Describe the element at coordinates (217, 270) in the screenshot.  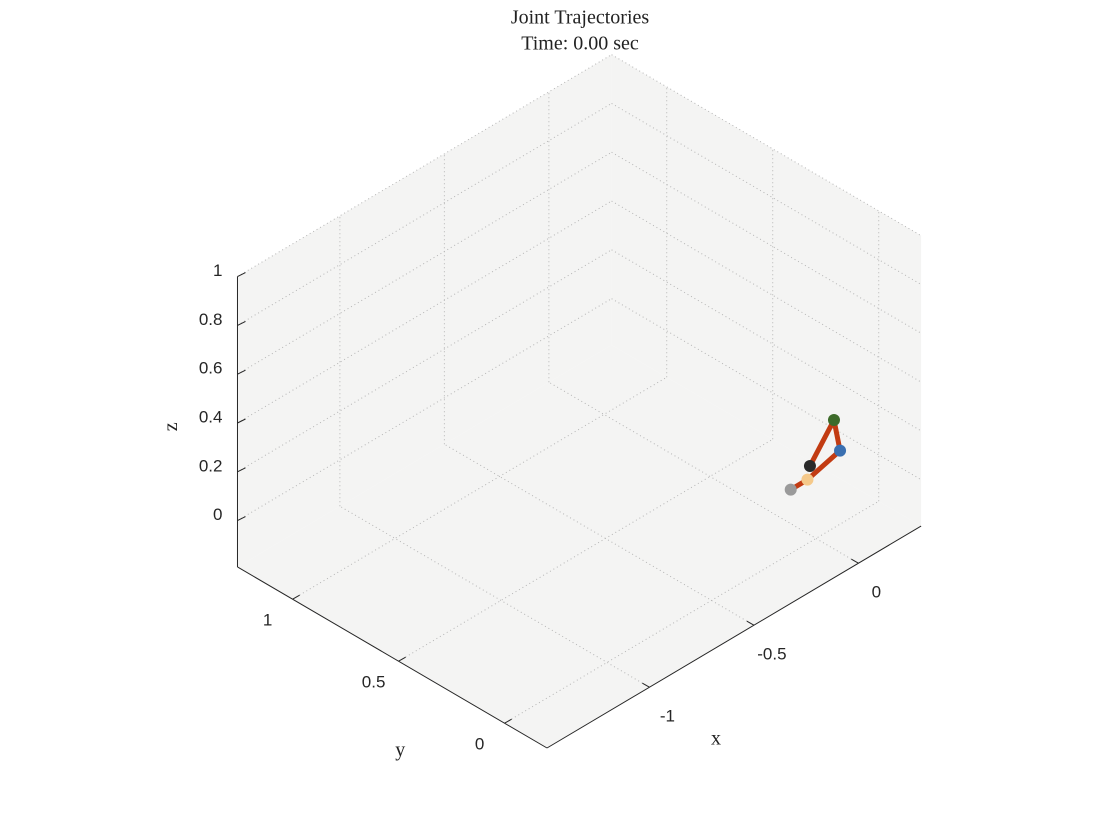
I see `z-tick-label: 1` at that location.